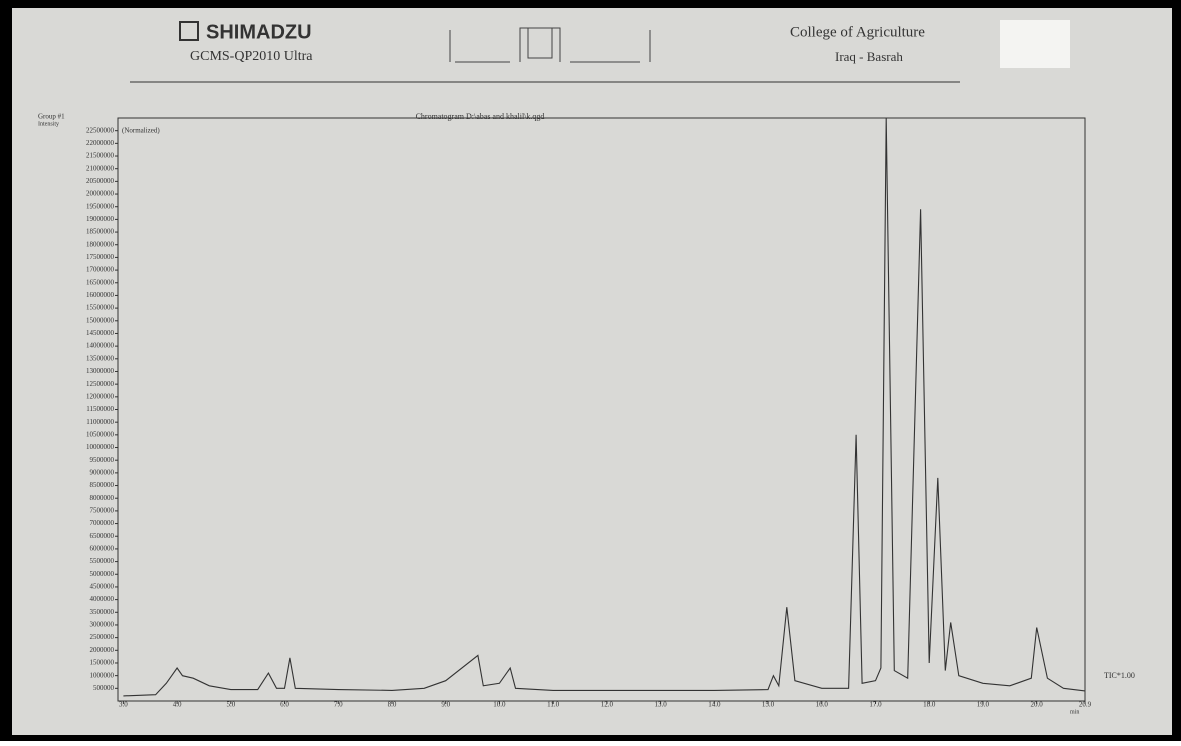  What do you see at coordinates (102, 523) in the screenshot?
I see `y-tick-label: 7000000` at bounding box center [102, 523].